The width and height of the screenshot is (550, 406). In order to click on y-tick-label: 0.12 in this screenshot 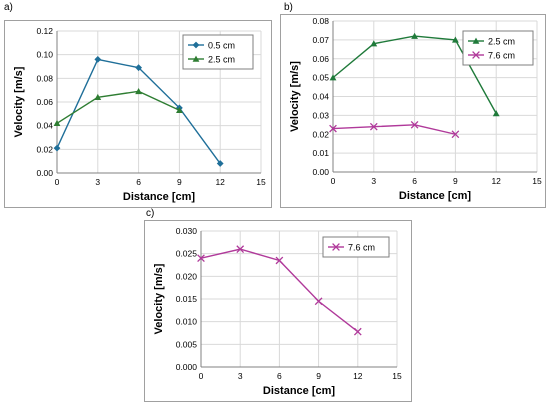, I will do `click(44, 31)`.